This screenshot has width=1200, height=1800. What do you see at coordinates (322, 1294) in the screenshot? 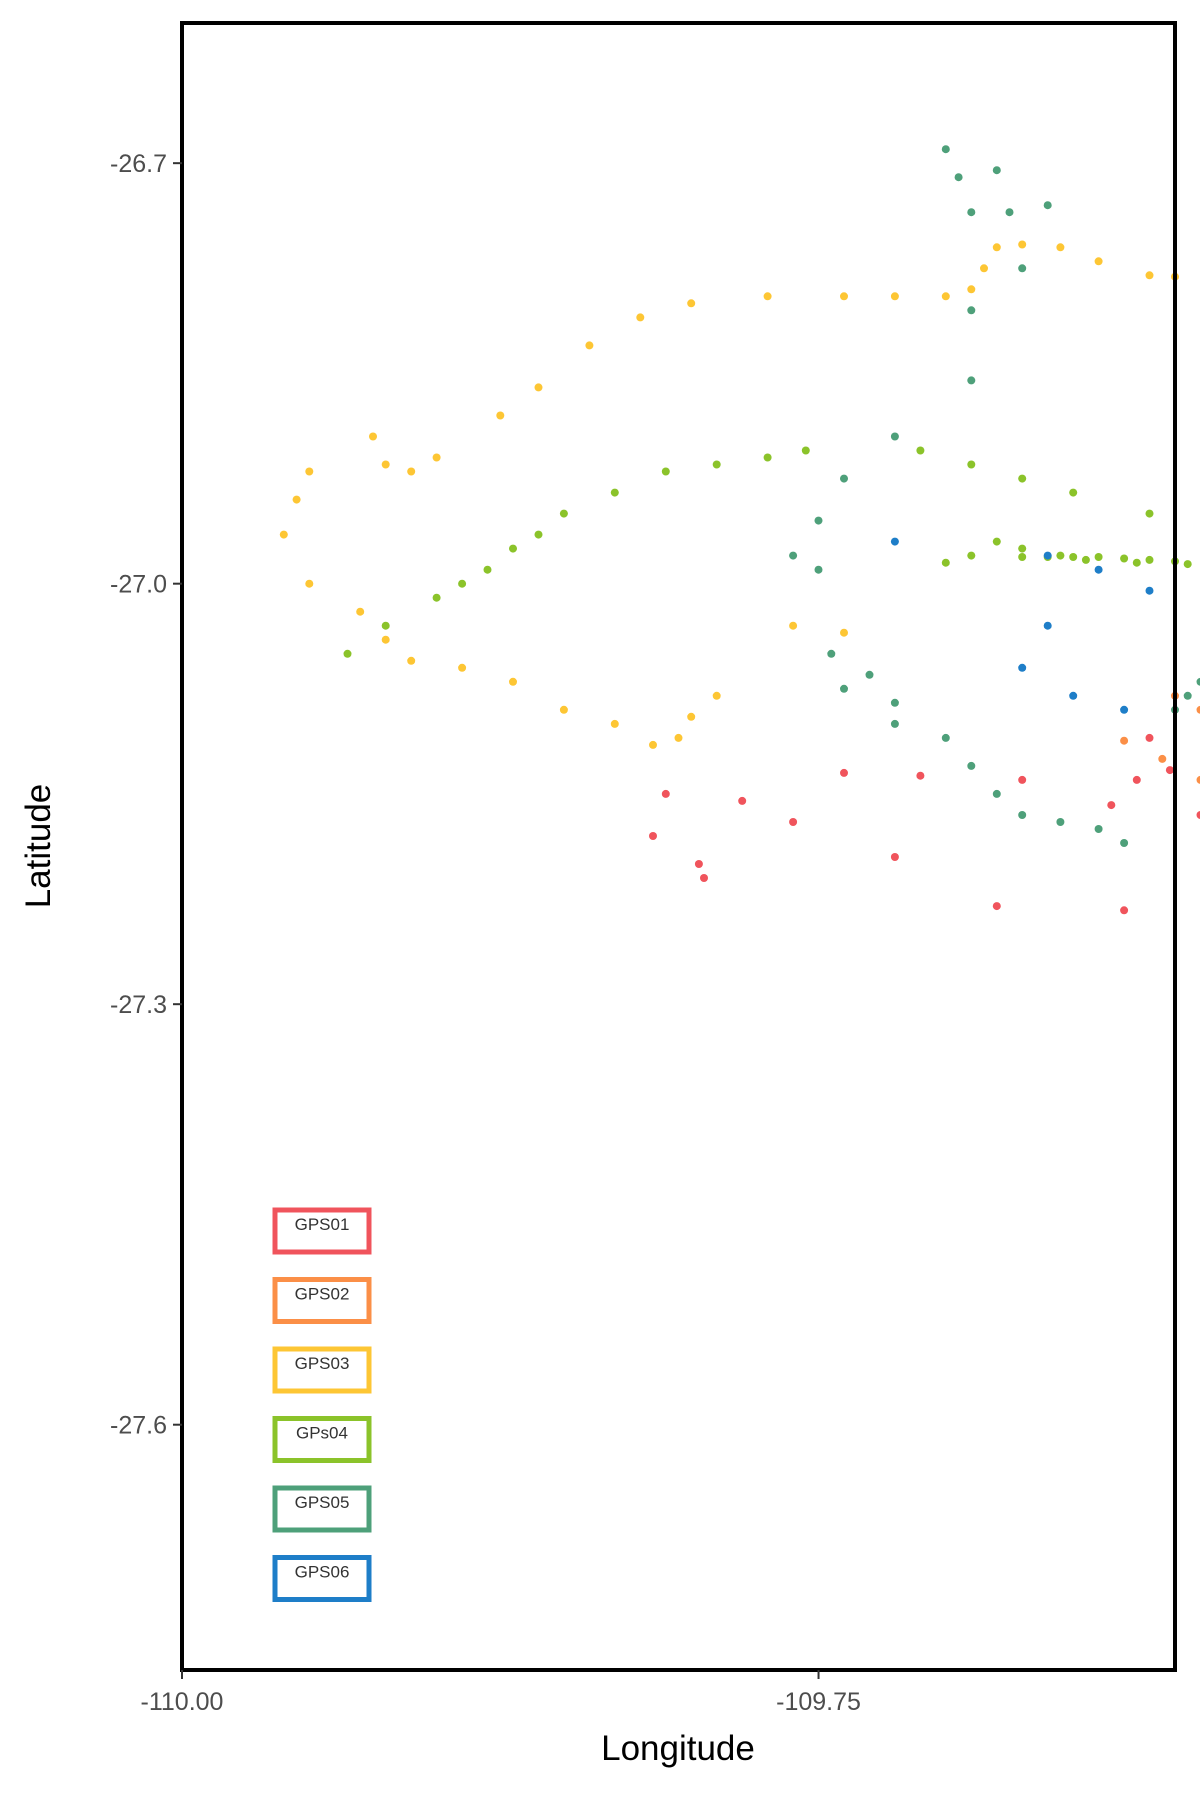
I see `legend-label: GPS02` at bounding box center [322, 1294].